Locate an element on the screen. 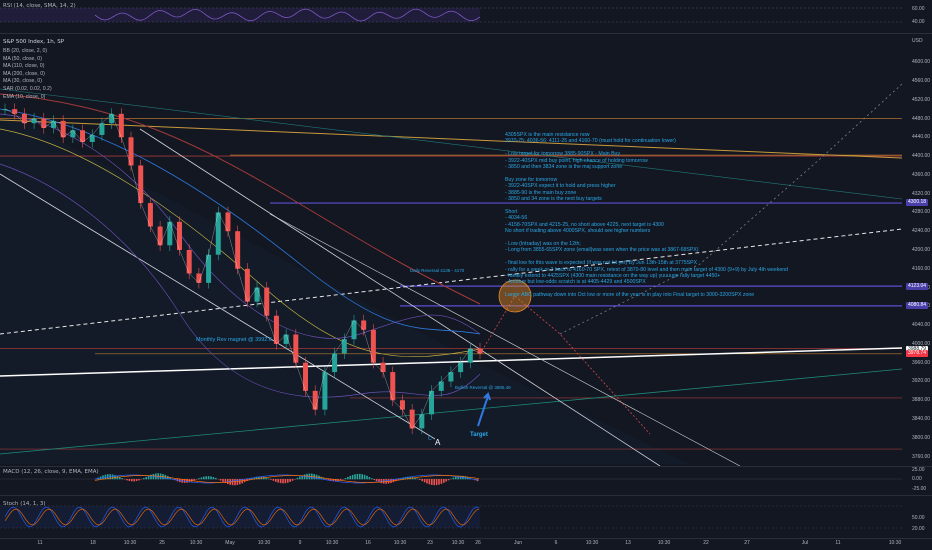 The image size is (932, 550). orange-trendline is located at coordinates (451, 139).